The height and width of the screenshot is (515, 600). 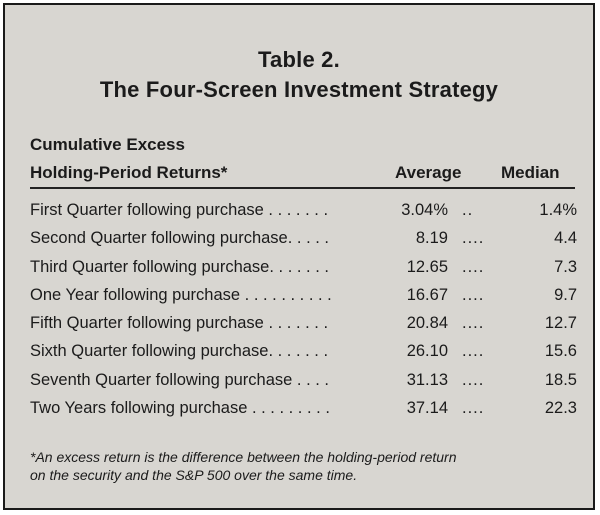 What do you see at coordinates (565, 294) in the screenshot?
I see `row-median: 9.7` at bounding box center [565, 294].